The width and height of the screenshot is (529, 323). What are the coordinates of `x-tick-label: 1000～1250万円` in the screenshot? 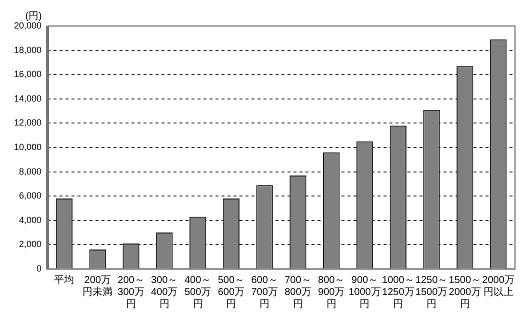 It's located at (398, 292).